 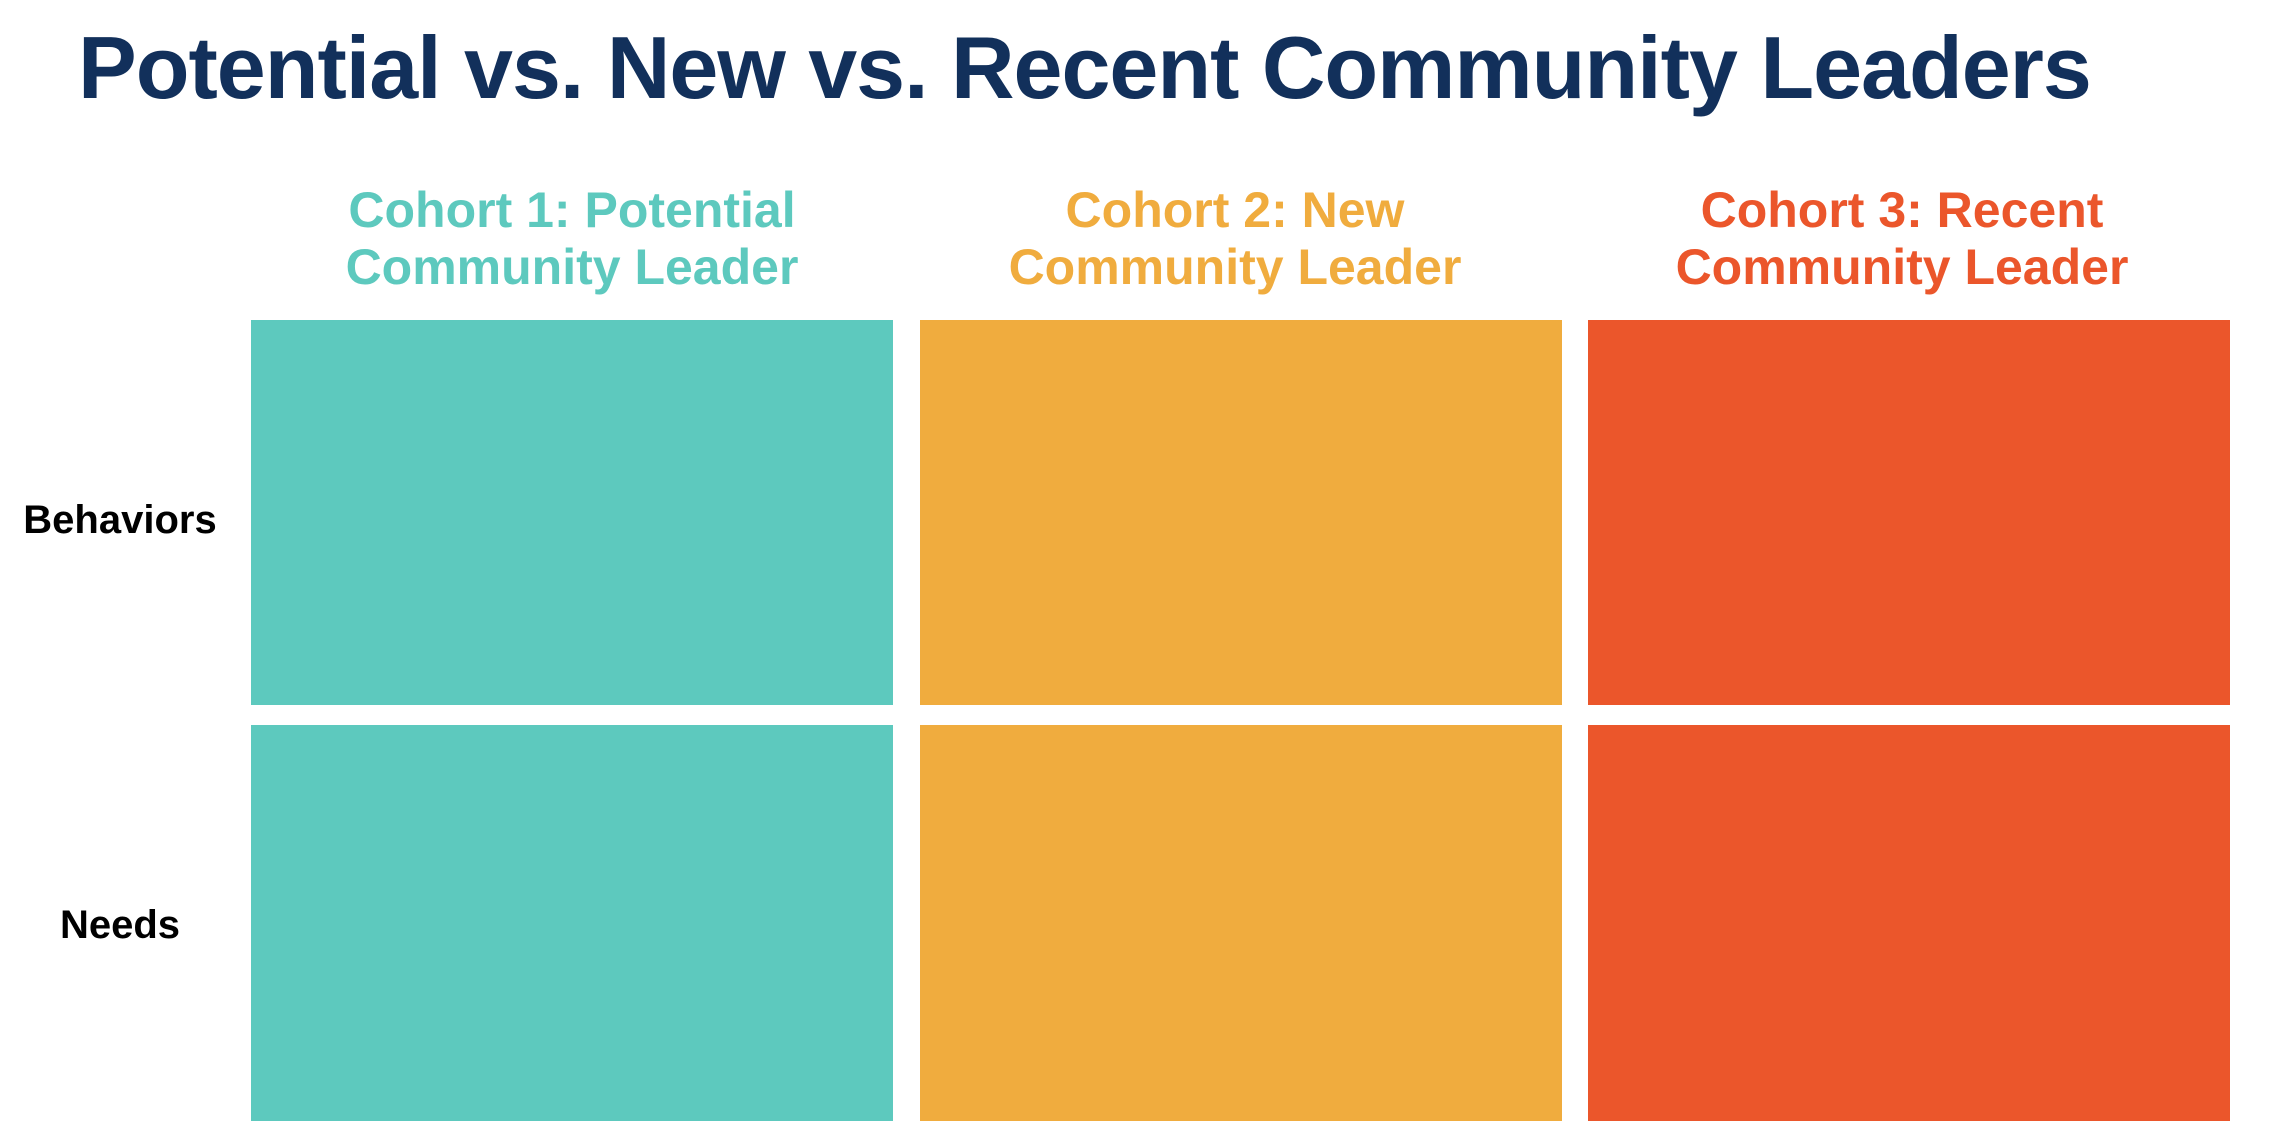 What do you see at coordinates (1241, 512) in the screenshot?
I see `cell-cohort-2-behaviors` at bounding box center [1241, 512].